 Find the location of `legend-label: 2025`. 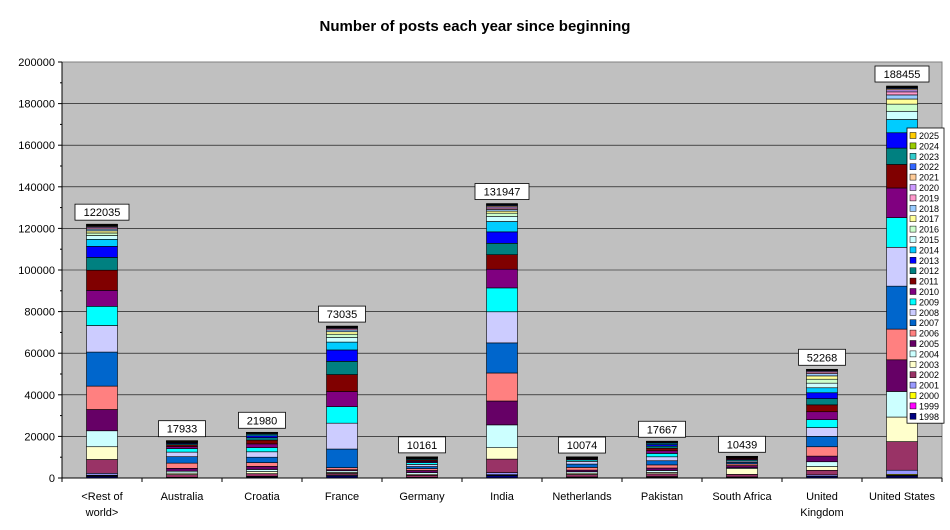

legend-label: 2025 is located at coordinates (929, 136).